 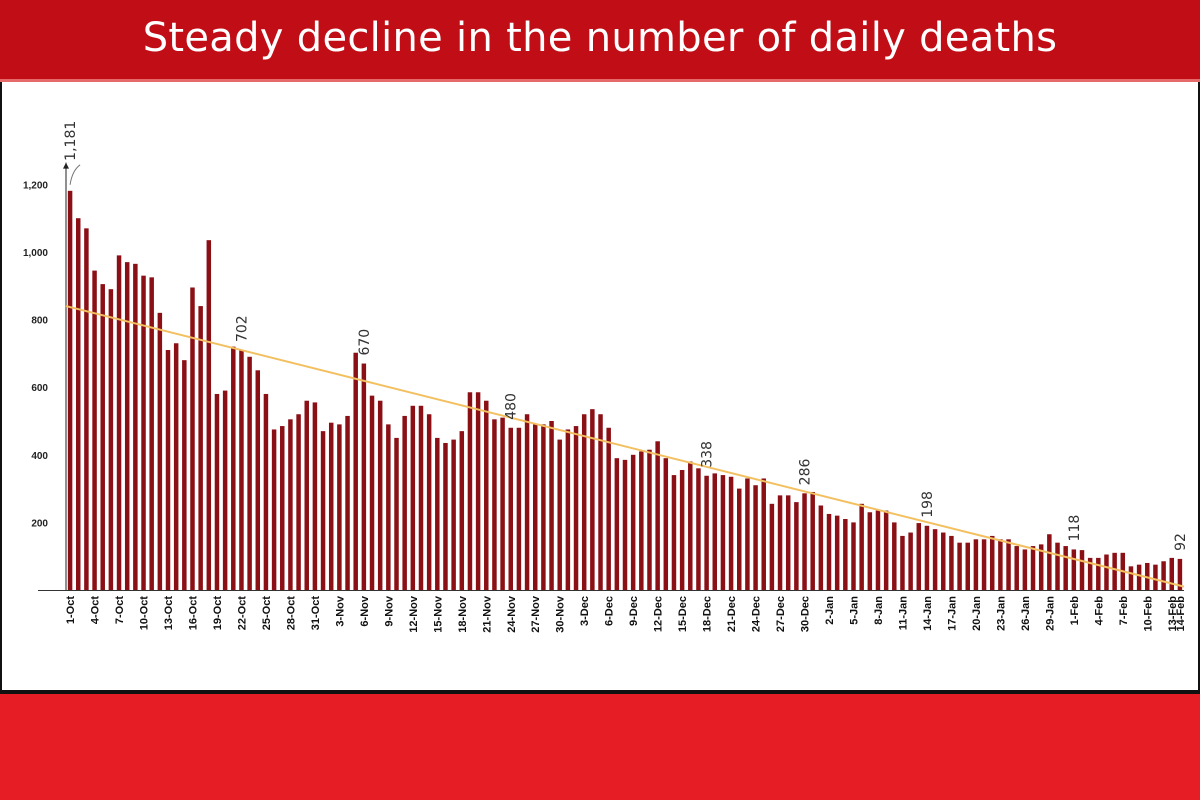 What do you see at coordinates (242, 613) in the screenshot?
I see `x-tick-label: 22-Oct` at bounding box center [242, 613].